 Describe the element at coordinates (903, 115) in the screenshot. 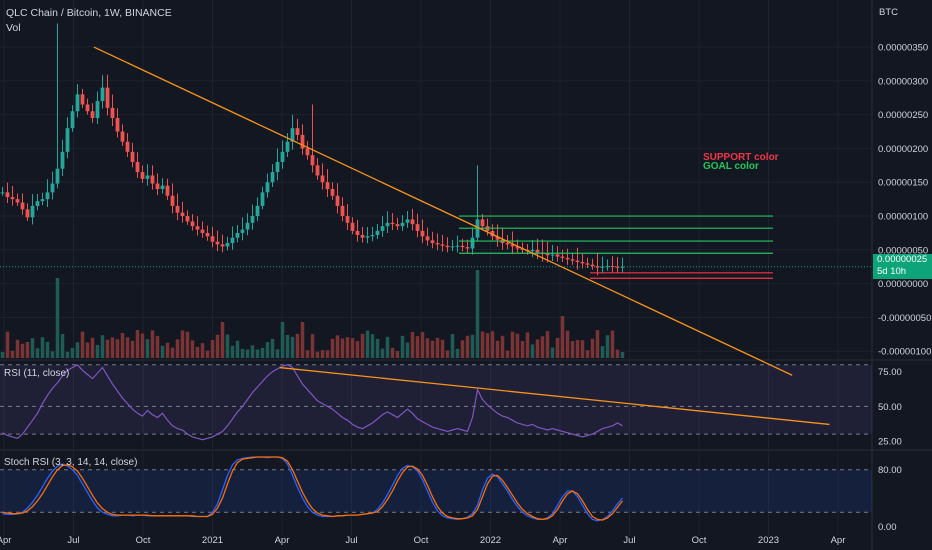

I see `y-tick-label: 0.00000250` at that location.